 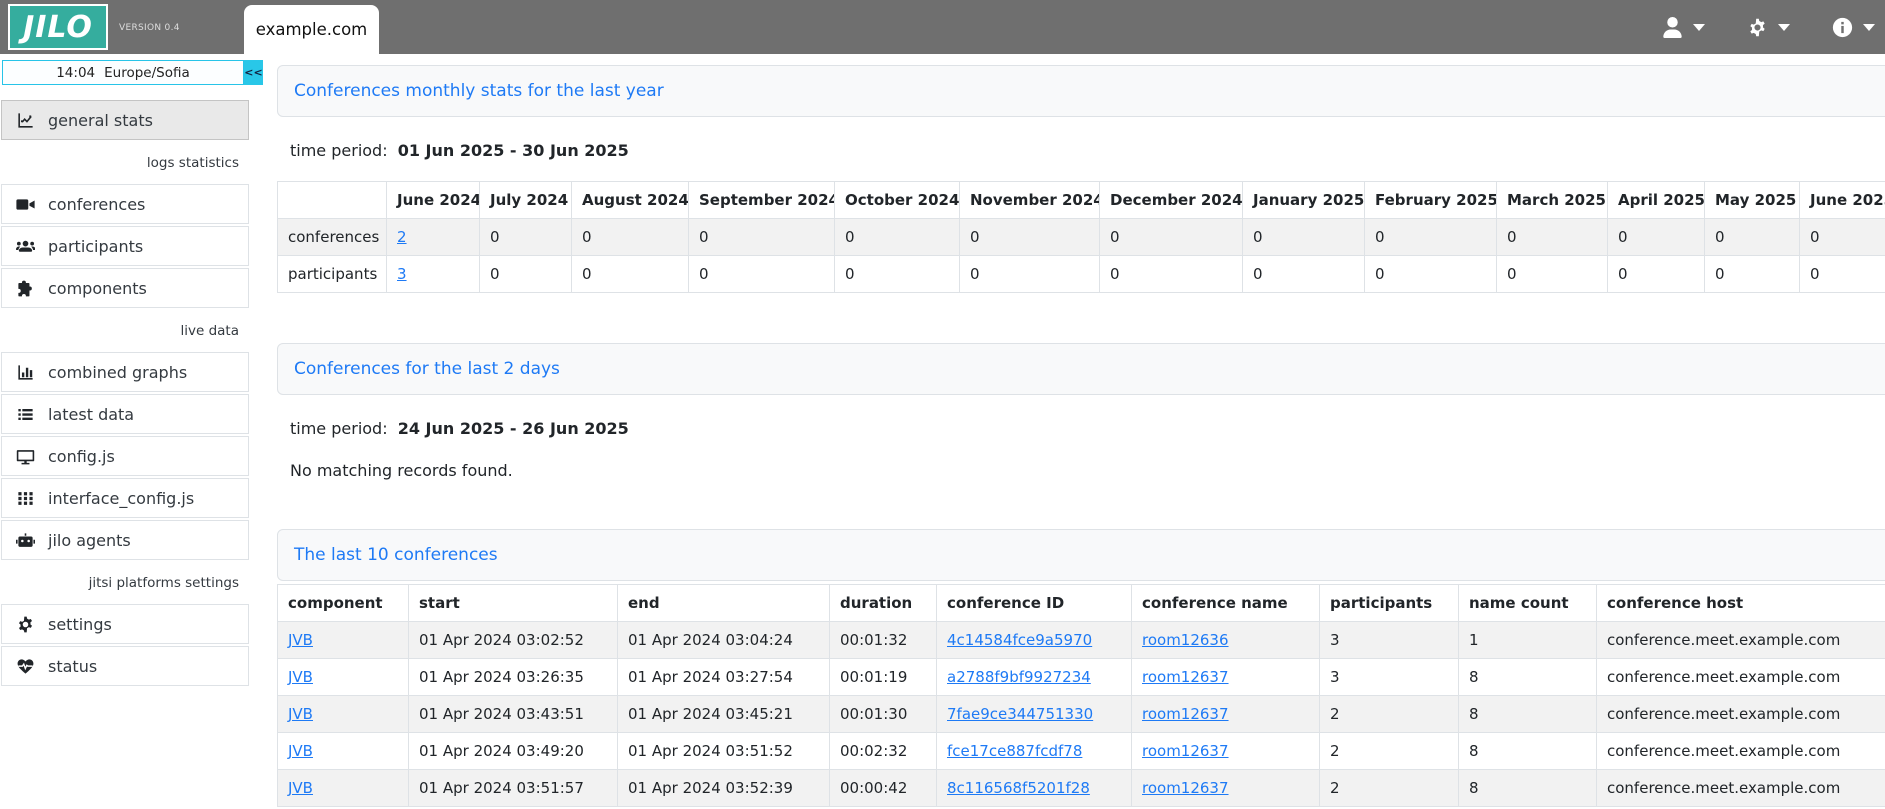 I want to click on sidebar-item-combined-graphs: combined graphs, so click(x=125, y=372).